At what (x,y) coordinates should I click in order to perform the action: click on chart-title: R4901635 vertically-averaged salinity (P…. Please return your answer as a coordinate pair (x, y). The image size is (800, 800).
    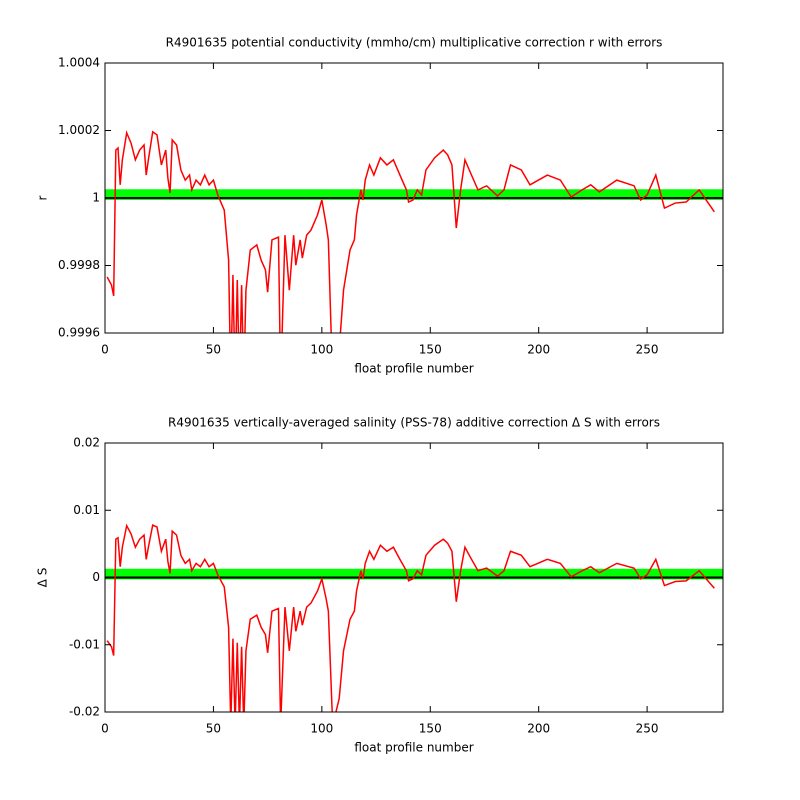
    Looking at the image, I should click on (414, 423).